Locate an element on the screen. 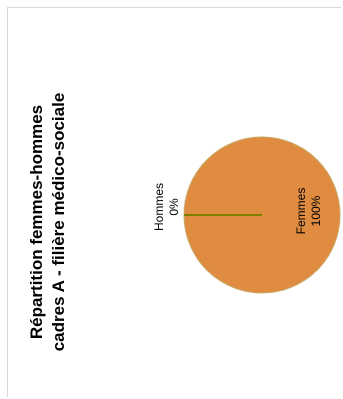 The width and height of the screenshot is (343, 399). hommes-value: 0% is located at coordinates (174, 207).